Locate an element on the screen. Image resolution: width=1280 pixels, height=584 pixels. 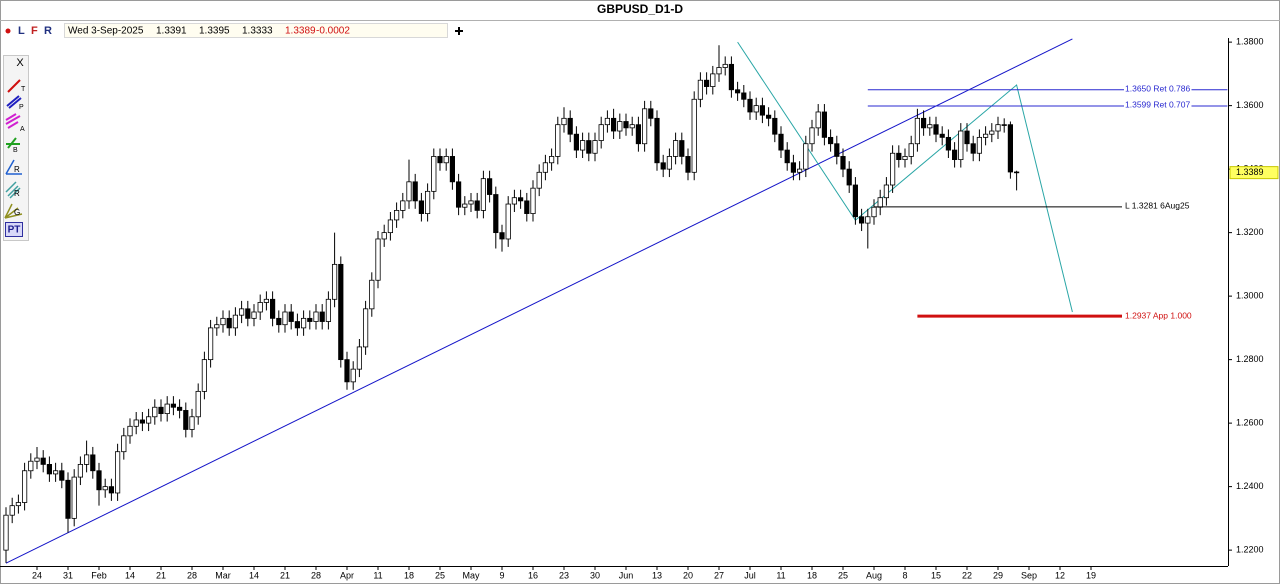
x-tick-label: 24 is located at coordinates (37, 575).